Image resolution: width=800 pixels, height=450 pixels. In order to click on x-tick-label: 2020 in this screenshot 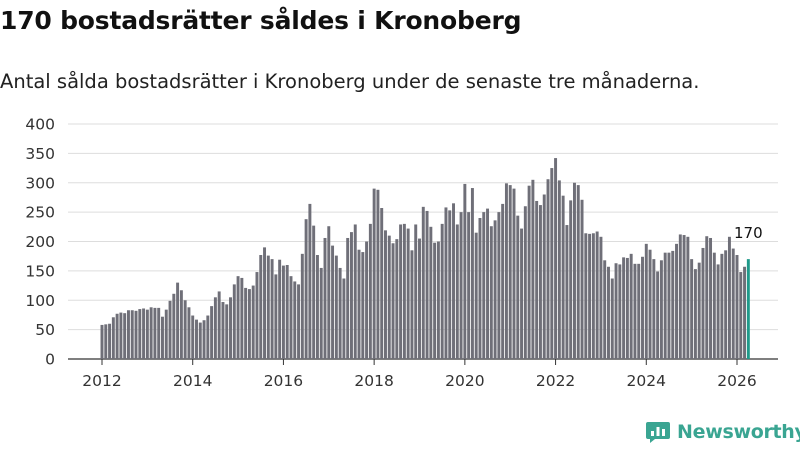, I will do `click(464, 381)`.